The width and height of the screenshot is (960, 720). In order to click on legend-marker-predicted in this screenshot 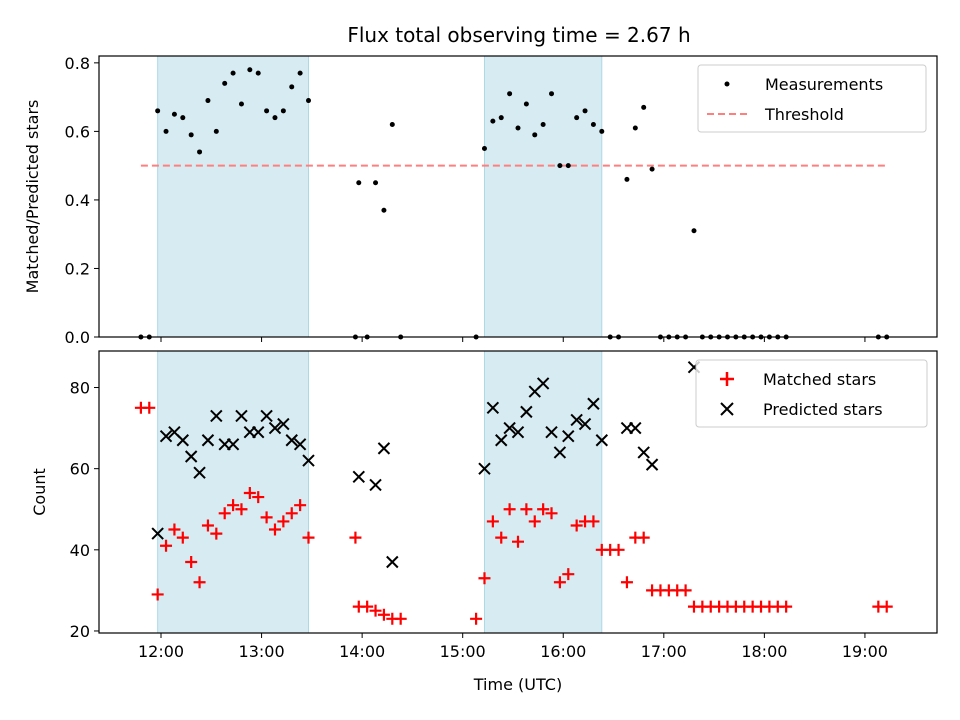, I will do `click(727, 409)`.